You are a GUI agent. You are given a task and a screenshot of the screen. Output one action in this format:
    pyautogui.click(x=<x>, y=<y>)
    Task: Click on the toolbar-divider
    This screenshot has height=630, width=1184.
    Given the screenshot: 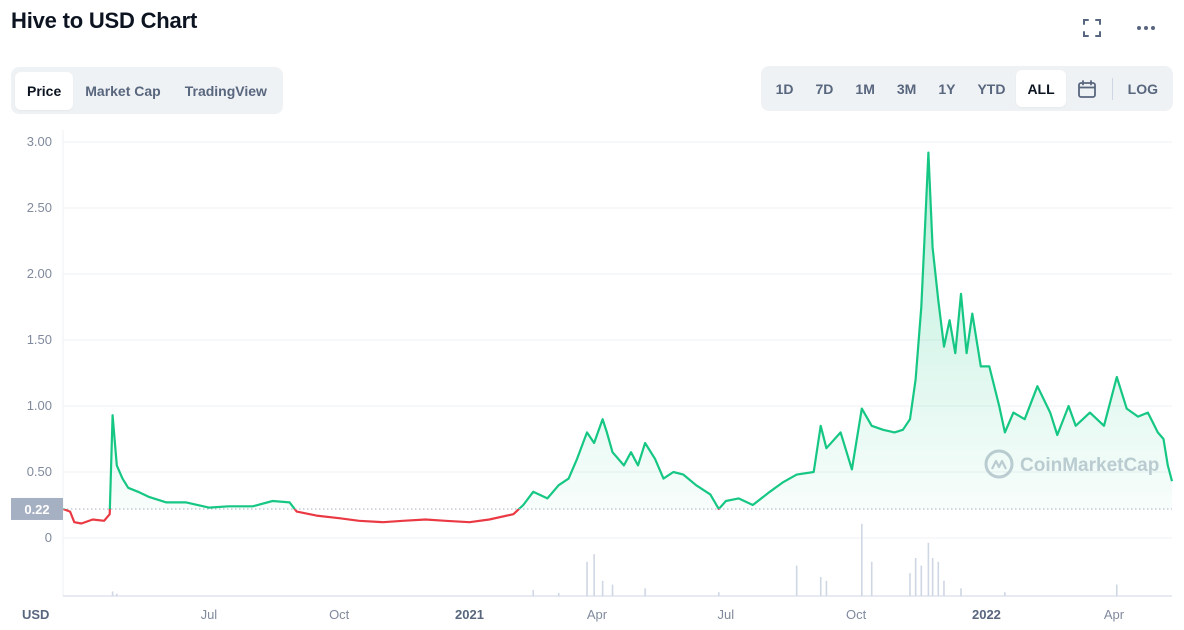 What is the action you would take?
    pyautogui.click(x=1112, y=88)
    